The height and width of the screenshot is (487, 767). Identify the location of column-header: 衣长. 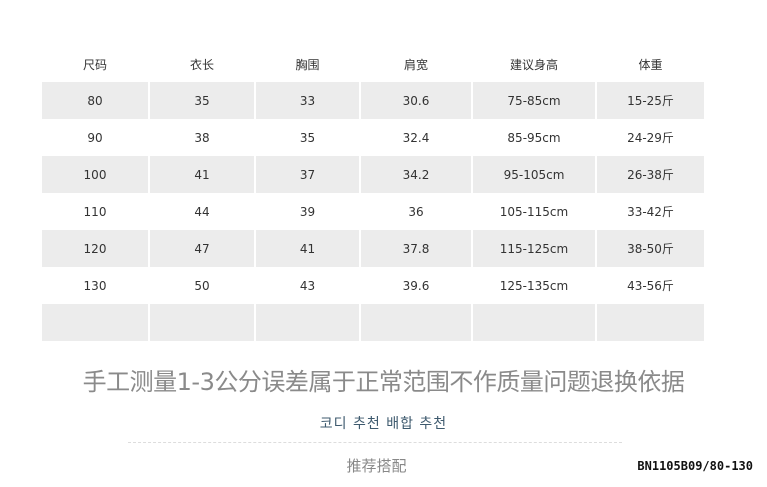
(201, 64).